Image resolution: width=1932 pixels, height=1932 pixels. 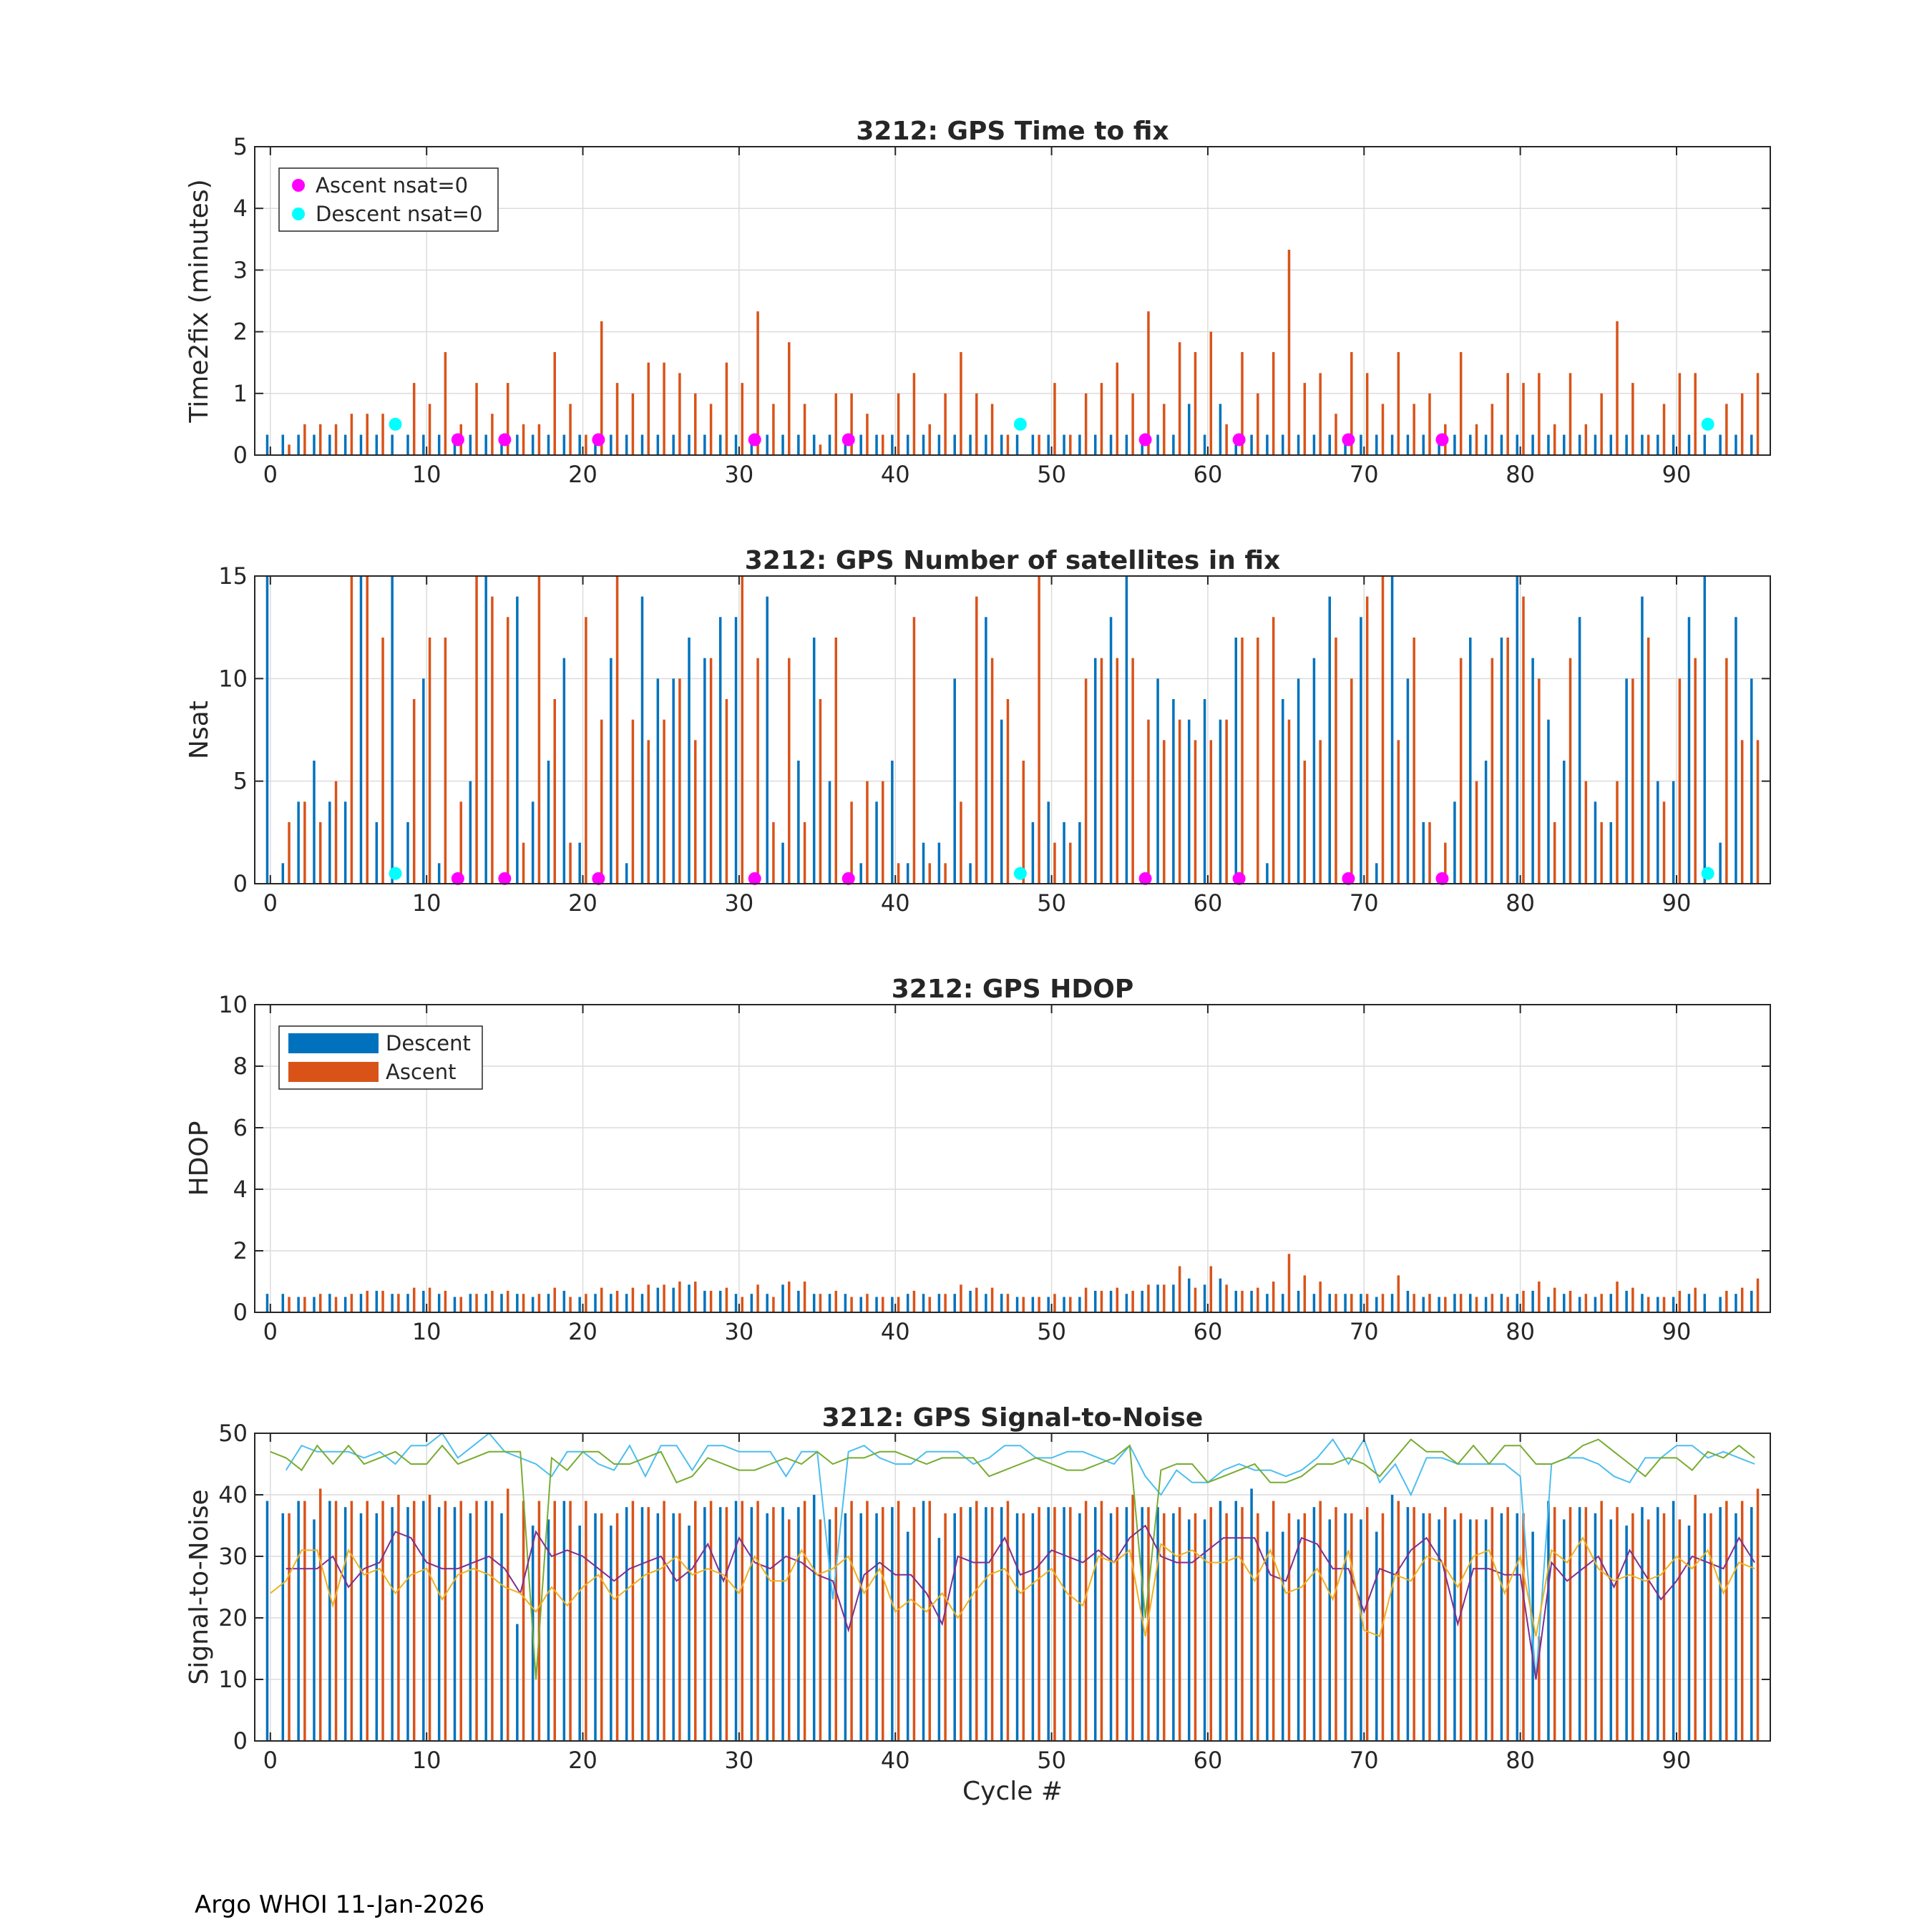 I want to click on y-tick-label: 10, so click(x=233, y=1004).